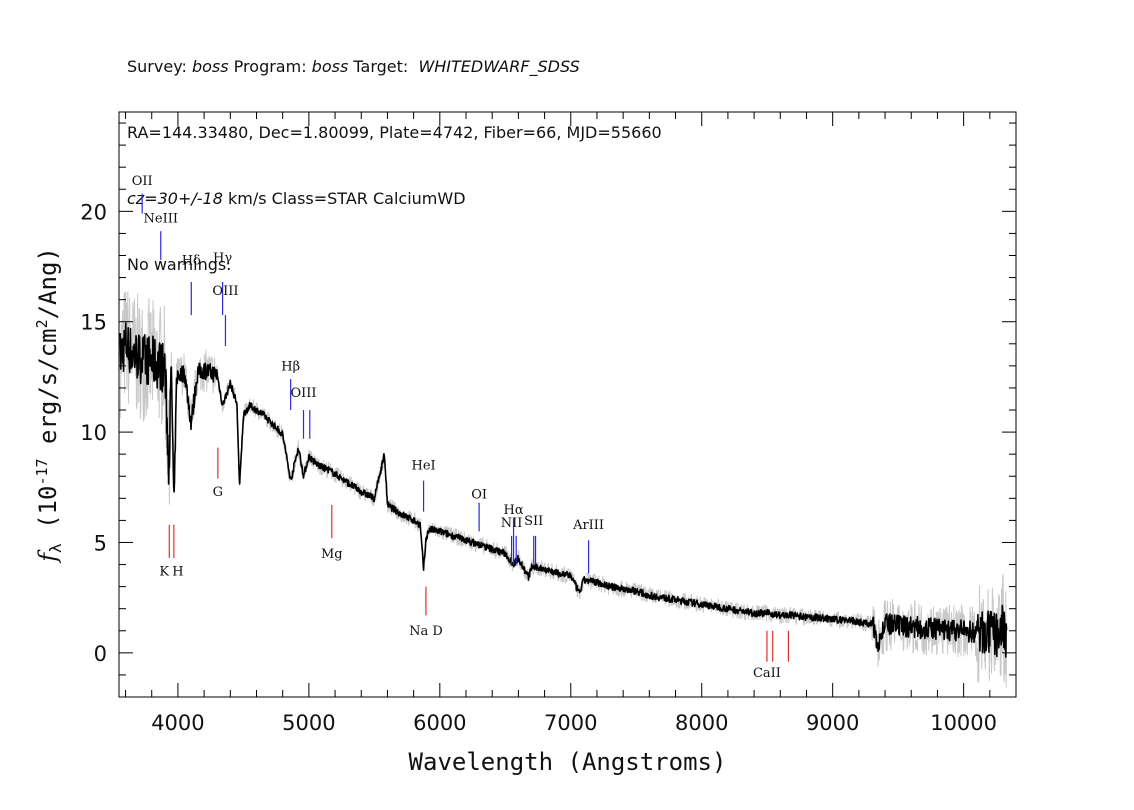  Describe the element at coordinates (48, 393) in the screenshot. I see `y-axis-units: erg/s/cm` at that location.